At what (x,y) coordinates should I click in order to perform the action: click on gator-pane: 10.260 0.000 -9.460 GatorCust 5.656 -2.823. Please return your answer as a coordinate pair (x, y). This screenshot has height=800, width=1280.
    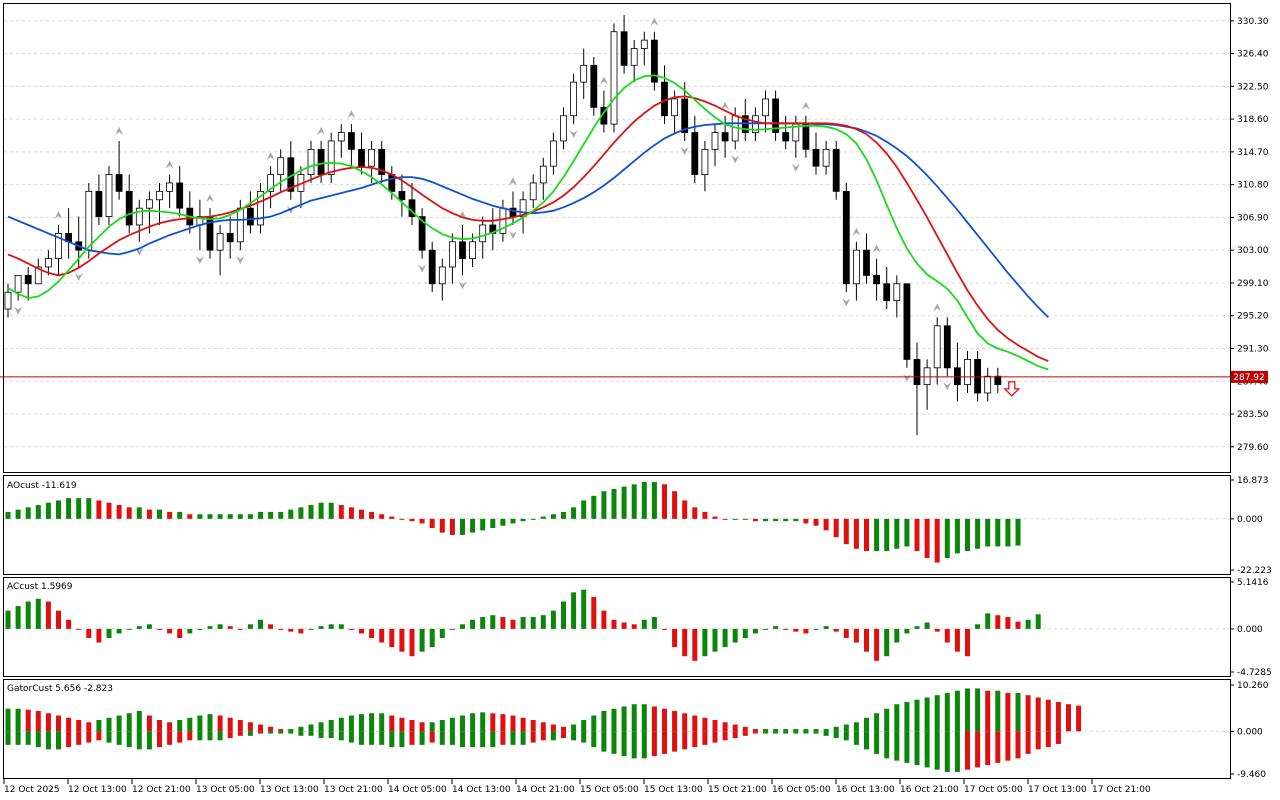
    Looking at the image, I should click on (636, 730).